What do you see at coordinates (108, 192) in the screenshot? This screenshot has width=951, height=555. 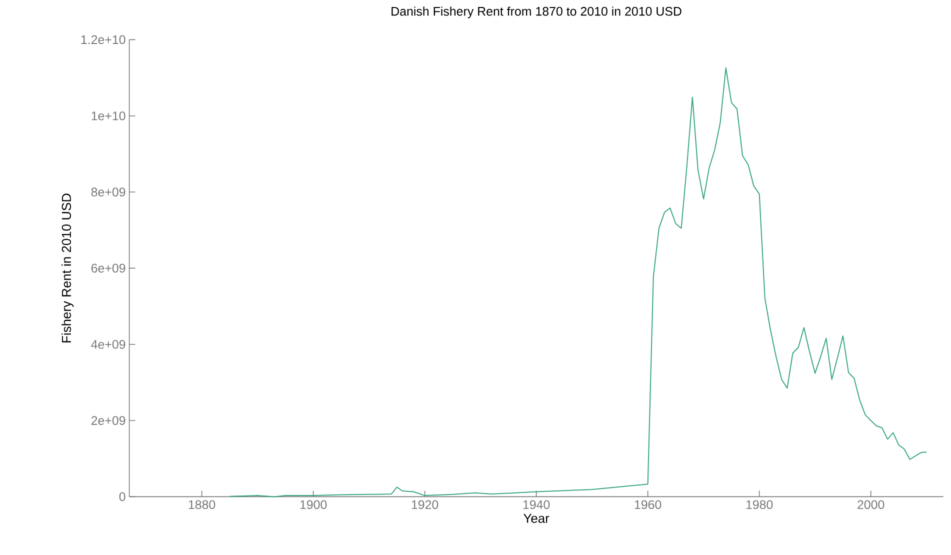 I see `y-tick-label: 8e+09` at bounding box center [108, 192].